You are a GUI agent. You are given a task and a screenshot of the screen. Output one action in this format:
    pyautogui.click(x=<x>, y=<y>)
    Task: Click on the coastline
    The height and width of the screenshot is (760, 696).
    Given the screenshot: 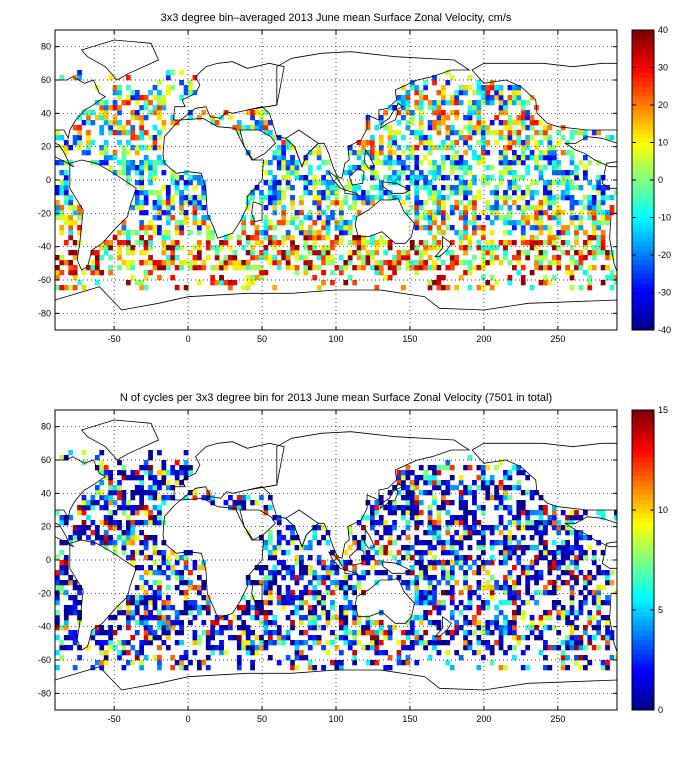 What is the action you would take?
    pyautogui.click(x=213, y=558)
    